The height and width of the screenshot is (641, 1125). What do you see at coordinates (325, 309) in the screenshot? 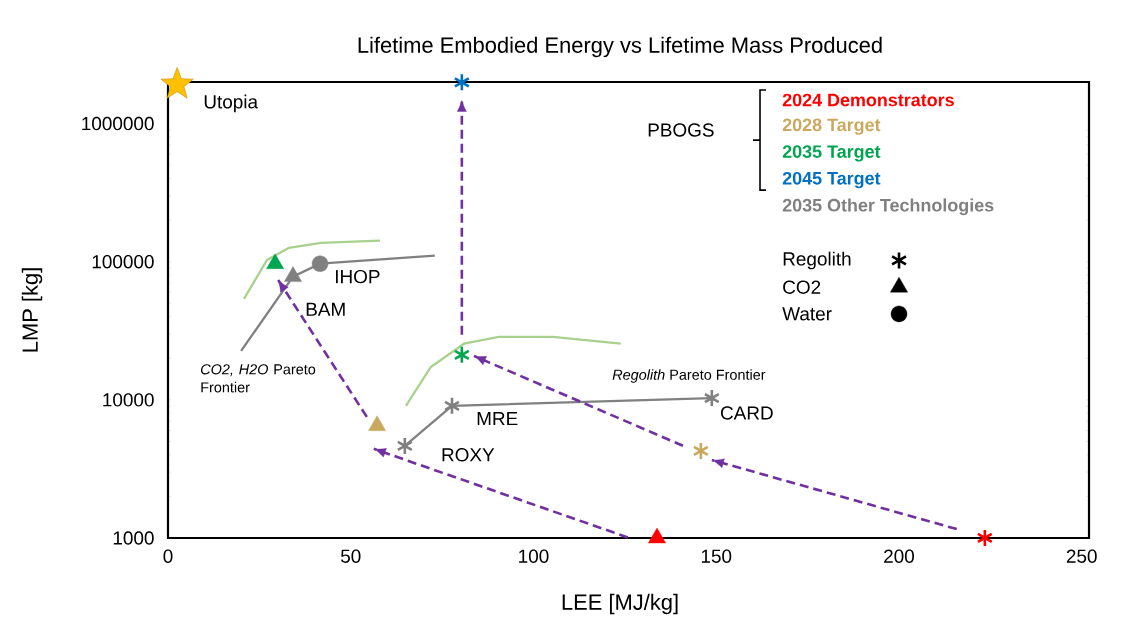
I see `annotation: BAM` at bounding box center [325, 309].